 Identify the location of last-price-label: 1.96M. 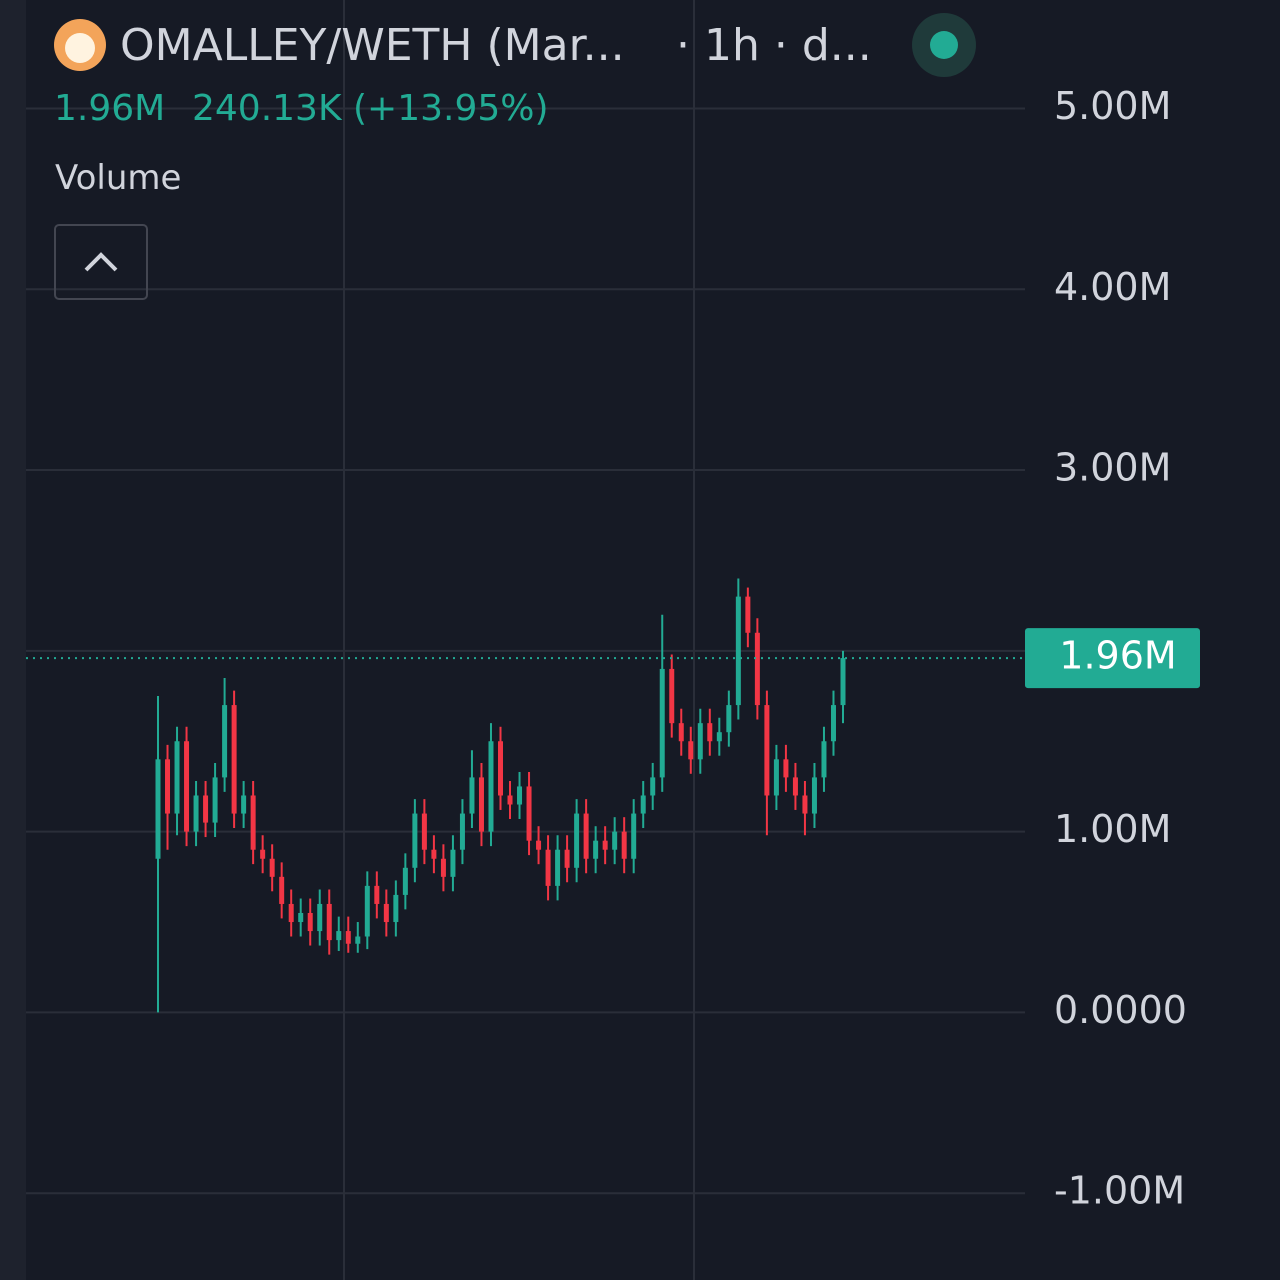
(1117, 656).